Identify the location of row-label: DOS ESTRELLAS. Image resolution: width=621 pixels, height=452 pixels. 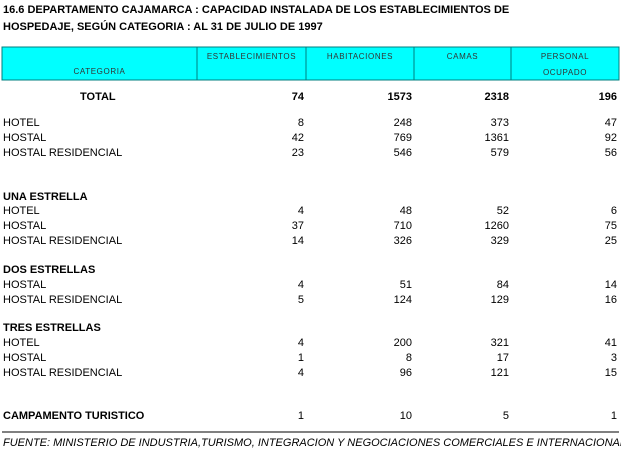
(49, 270).